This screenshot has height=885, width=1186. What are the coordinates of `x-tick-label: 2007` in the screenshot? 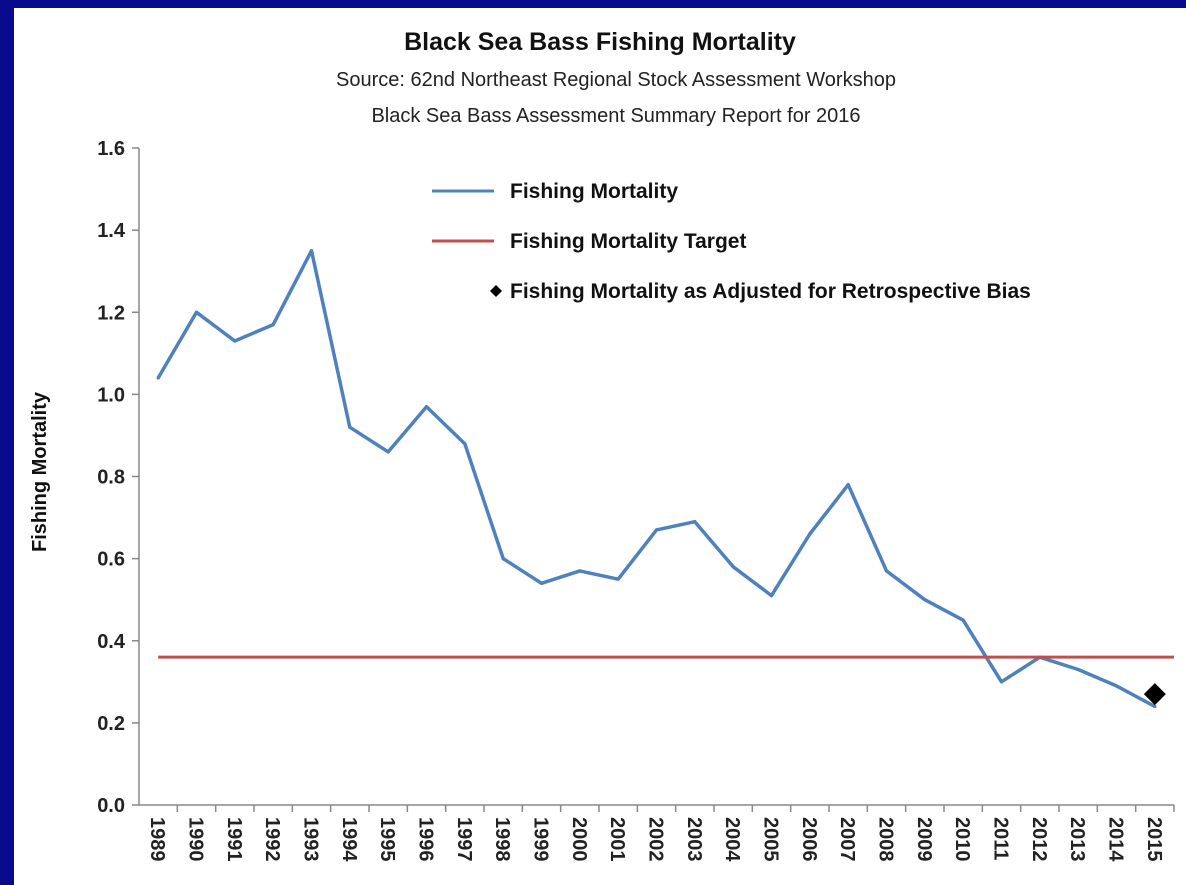 It's located at (847, 839).